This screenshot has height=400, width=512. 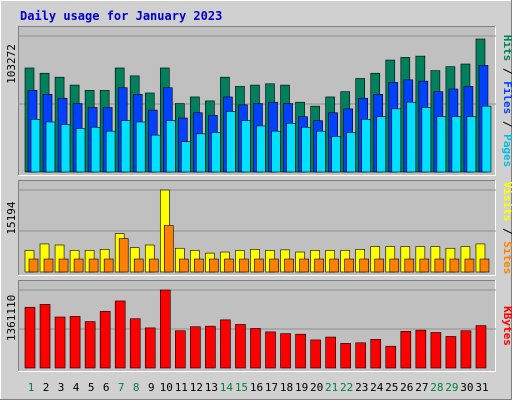 I want to click on day-label: 26, so click(x=406, y=387).